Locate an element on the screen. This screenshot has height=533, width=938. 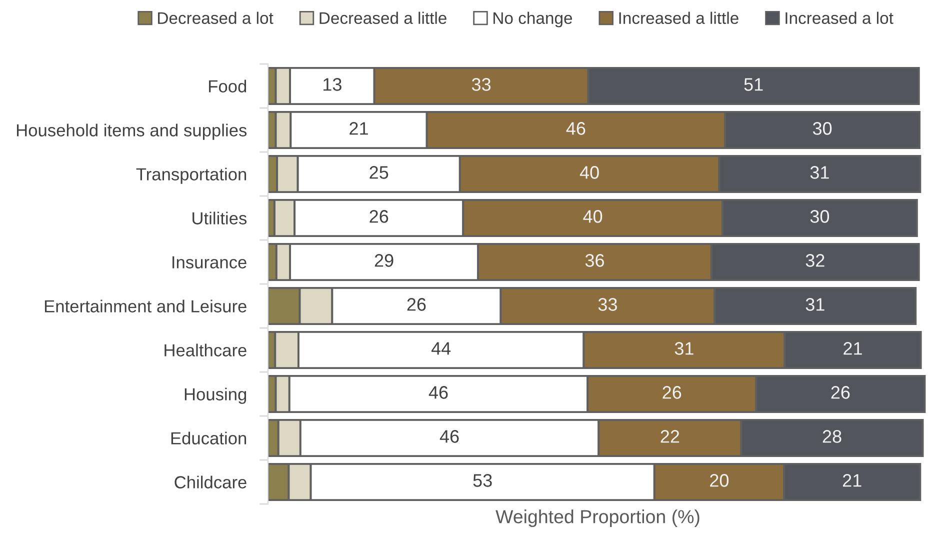
x-axis-title: Weighted Proportion (%) is located at coordinates (598, 519).